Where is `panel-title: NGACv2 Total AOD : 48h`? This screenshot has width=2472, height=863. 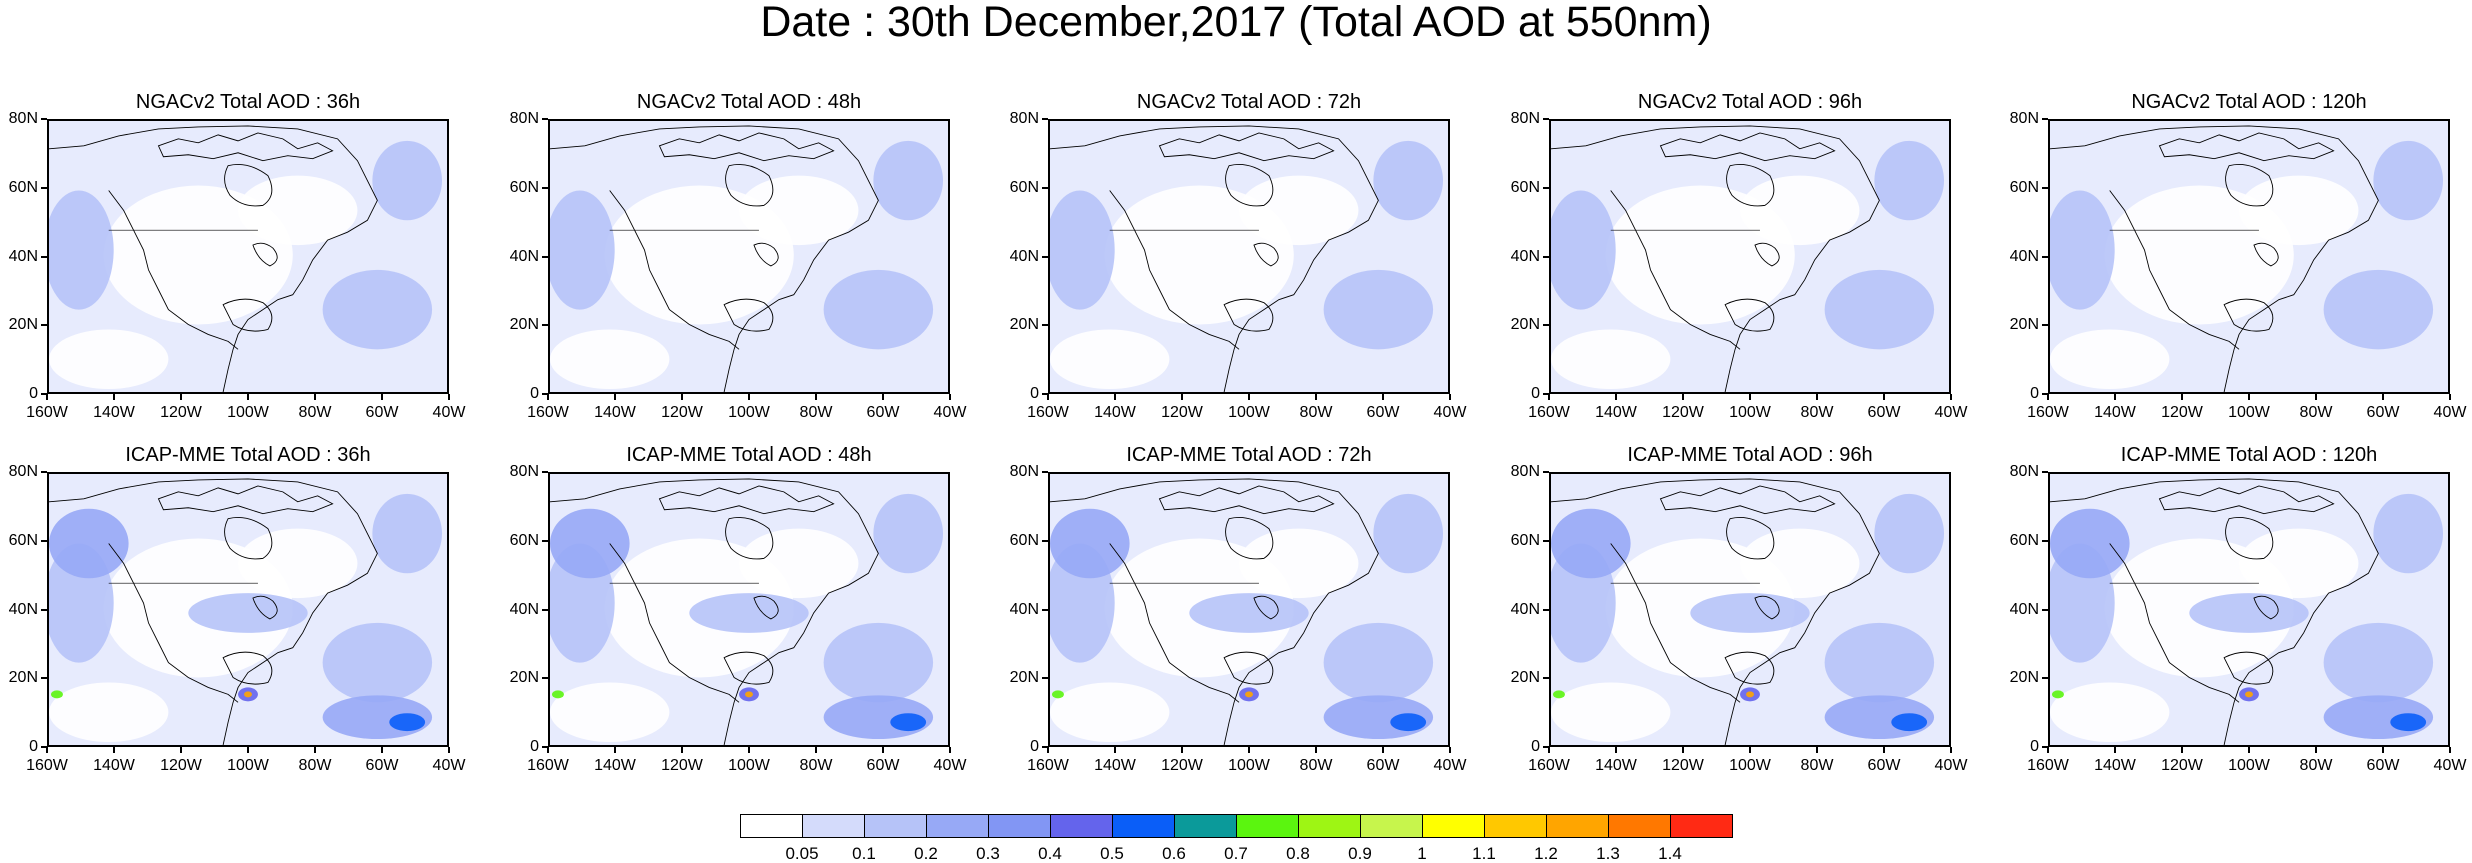
panel-title: NGACv2 Total AOD : 48h is located at coordinates (749, 102).